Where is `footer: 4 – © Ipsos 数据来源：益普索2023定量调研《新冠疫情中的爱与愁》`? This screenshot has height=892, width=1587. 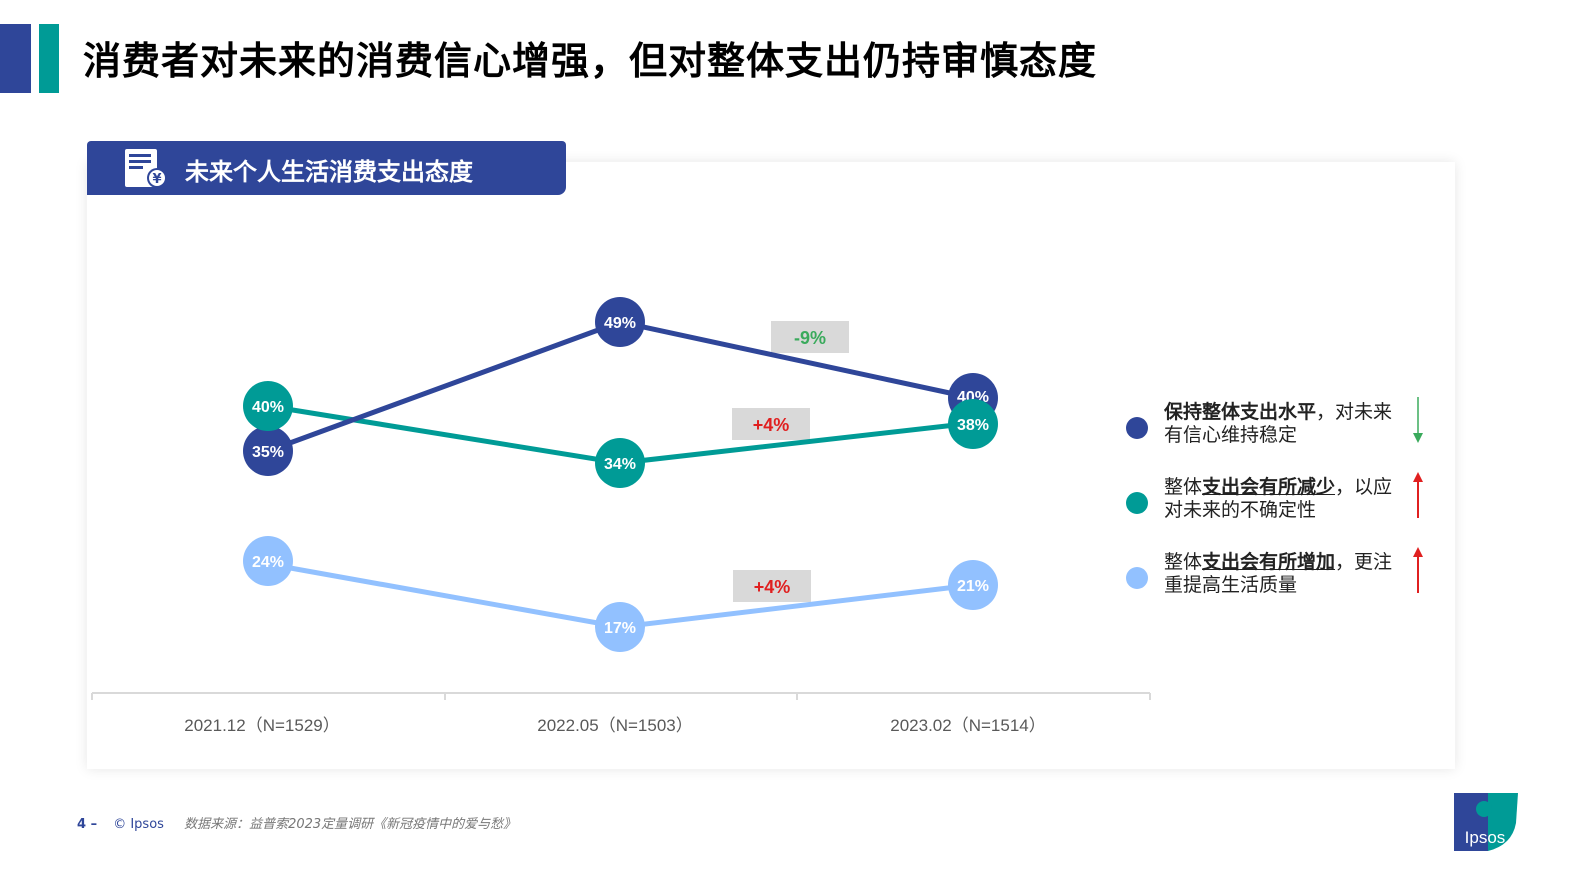
footer: 4 – © Ipsos 数据来源：益普索2023定量调研《新冠疫情中的爱与愁》 is located at coordinates (296, 822).